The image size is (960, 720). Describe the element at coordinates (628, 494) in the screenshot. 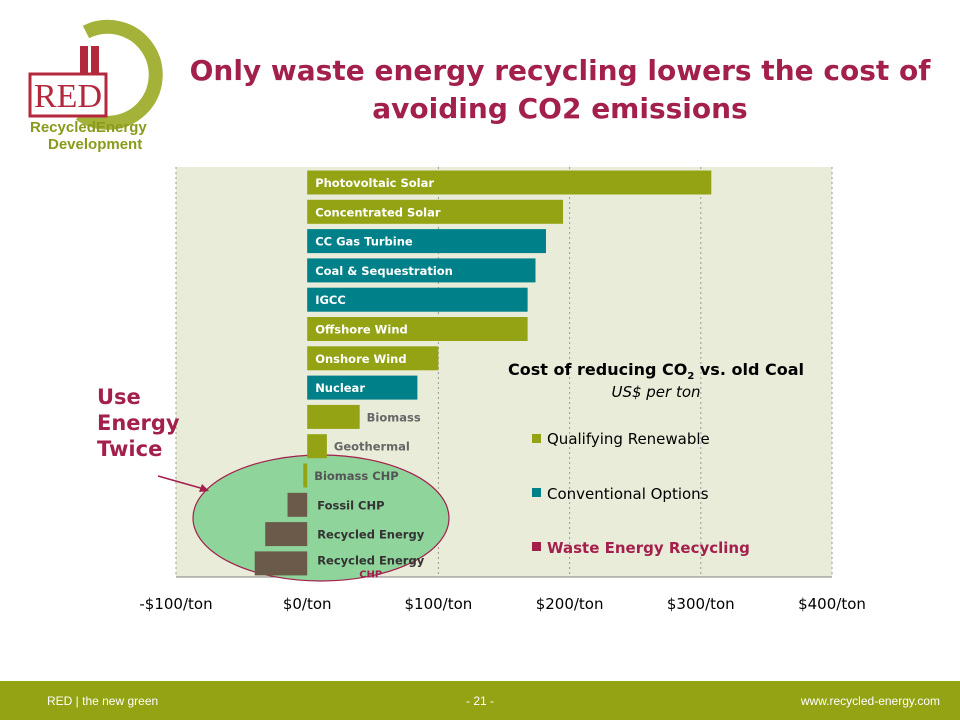

I see `legend-item-conventional: Conventional Options` at that location.